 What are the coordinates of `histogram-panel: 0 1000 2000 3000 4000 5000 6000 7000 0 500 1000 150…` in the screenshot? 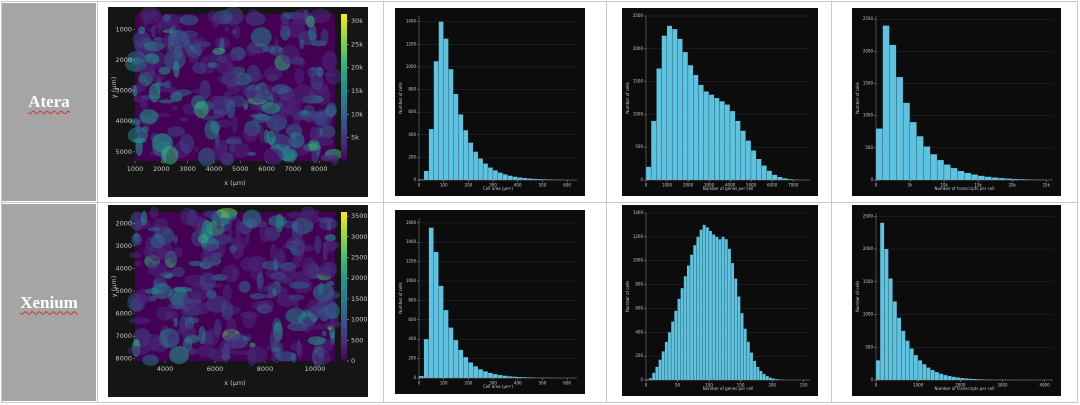 It's located at (720, 102).